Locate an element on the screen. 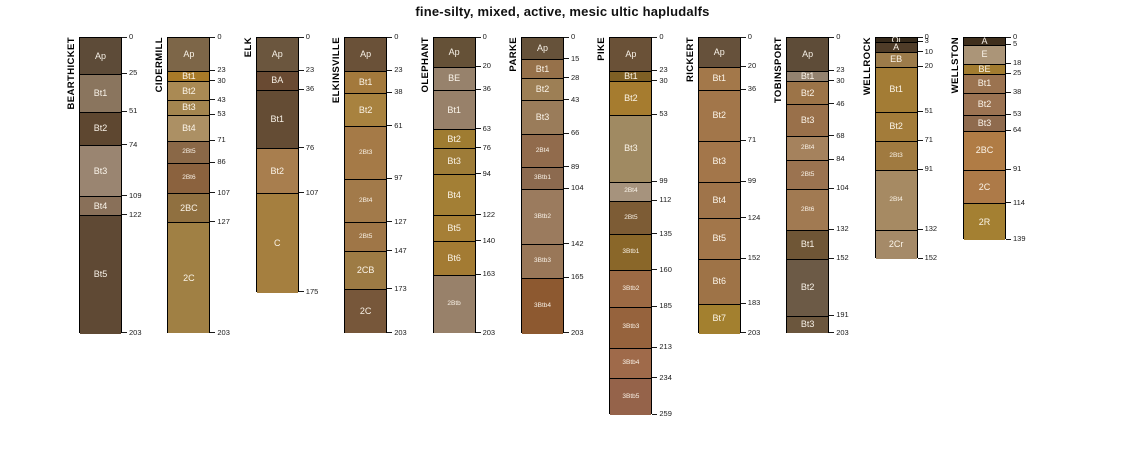  horizon-block: Bt2 is located at coordinates (984, 104).